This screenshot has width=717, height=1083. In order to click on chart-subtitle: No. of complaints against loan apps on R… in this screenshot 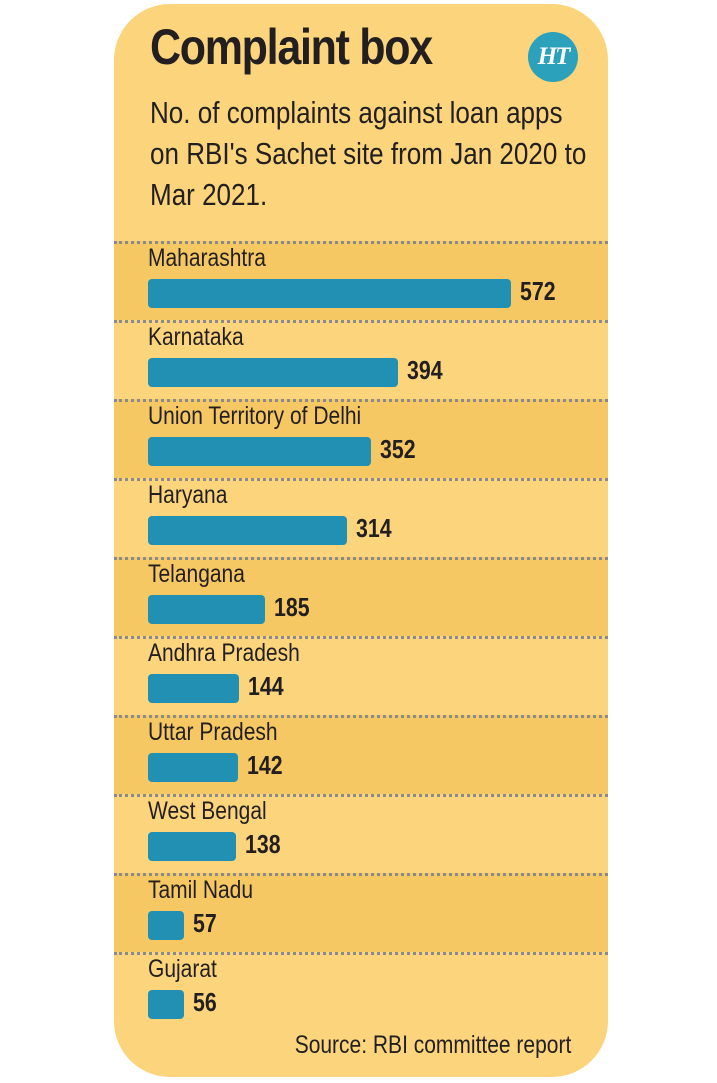, I will do `click(368, 153)`.